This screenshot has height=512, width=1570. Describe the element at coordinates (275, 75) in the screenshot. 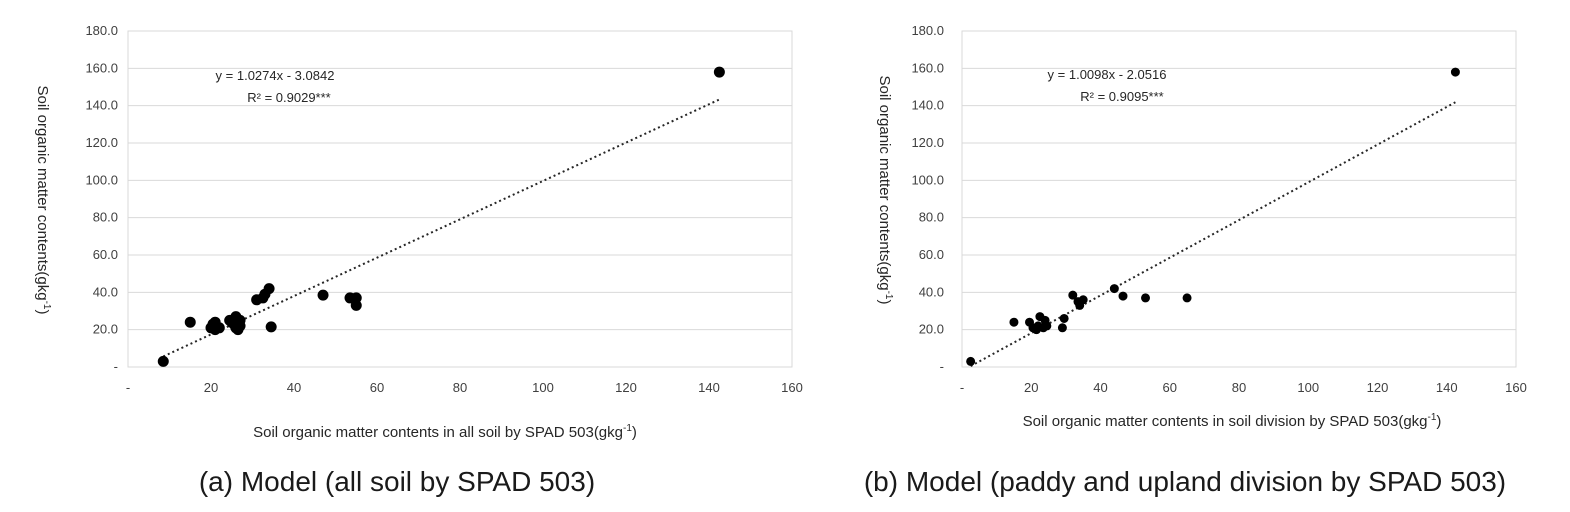

I see `regression-equation: y = 1.0274x - 3.0842` at that location.